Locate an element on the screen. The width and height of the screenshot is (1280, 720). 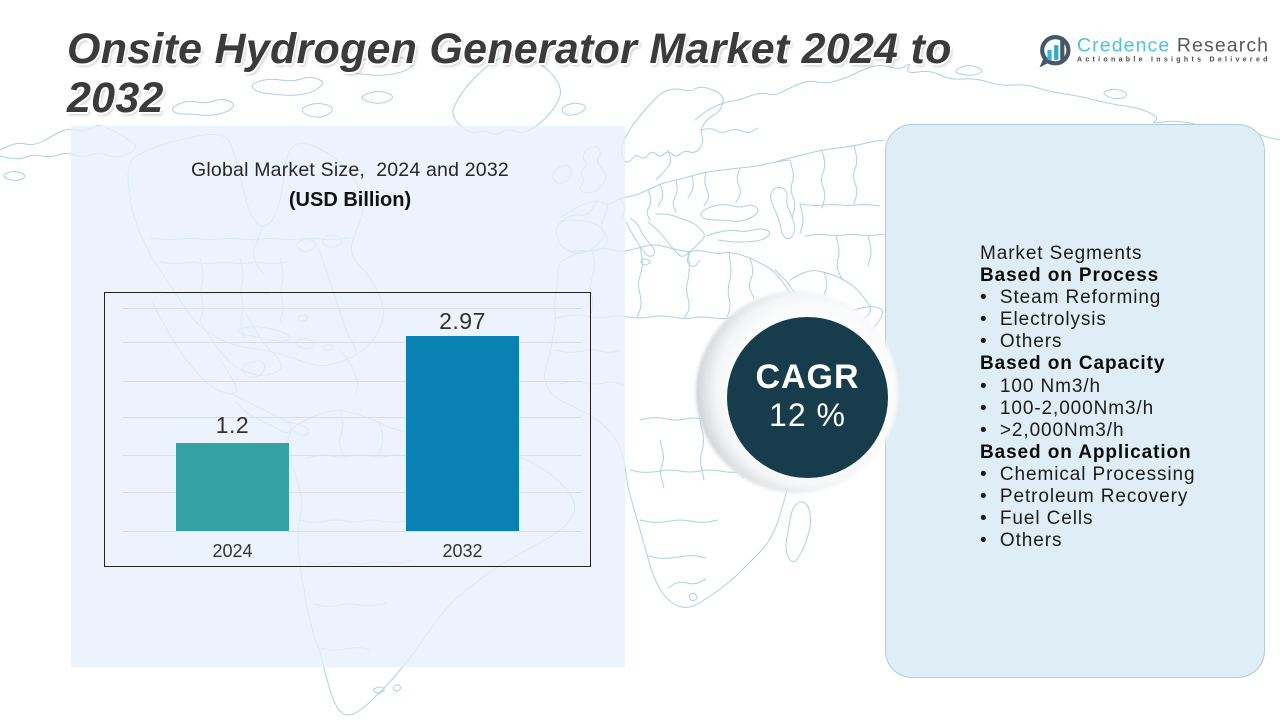
svg-text: Credence Research is located at coordinates (1173, 46).